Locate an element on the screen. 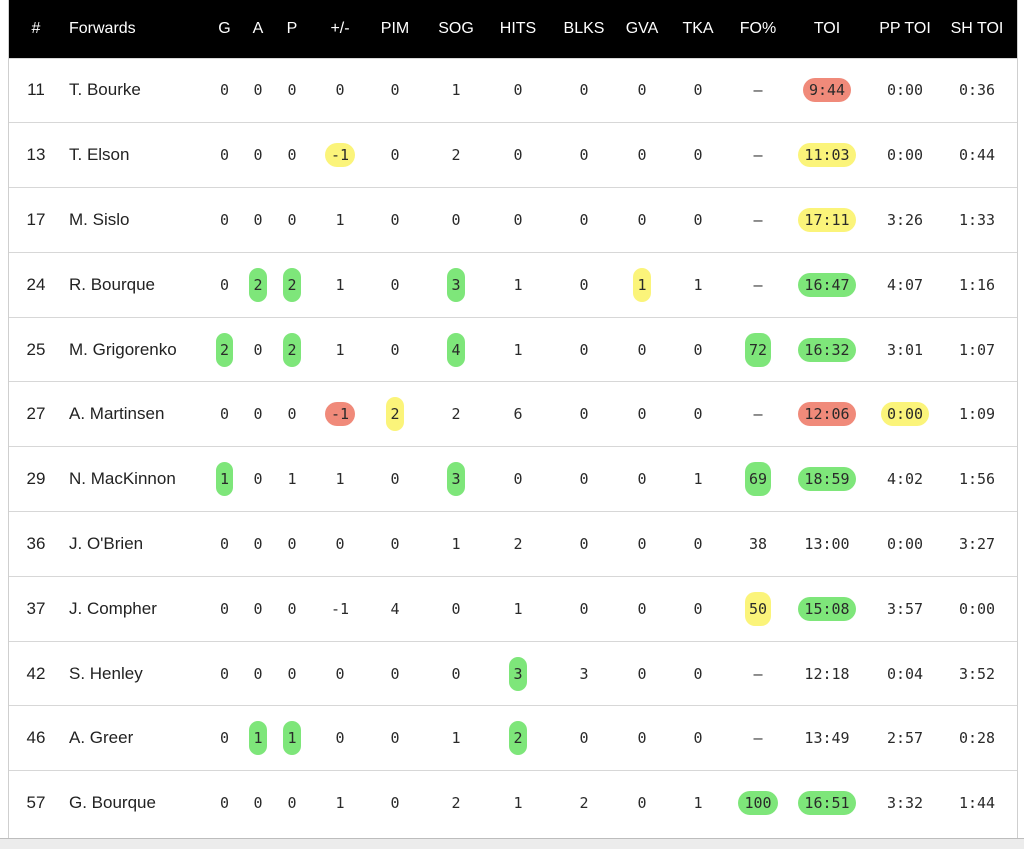 The image size is (1024, 849). player-name: R. Bourque is located at coordinates (112, 284).